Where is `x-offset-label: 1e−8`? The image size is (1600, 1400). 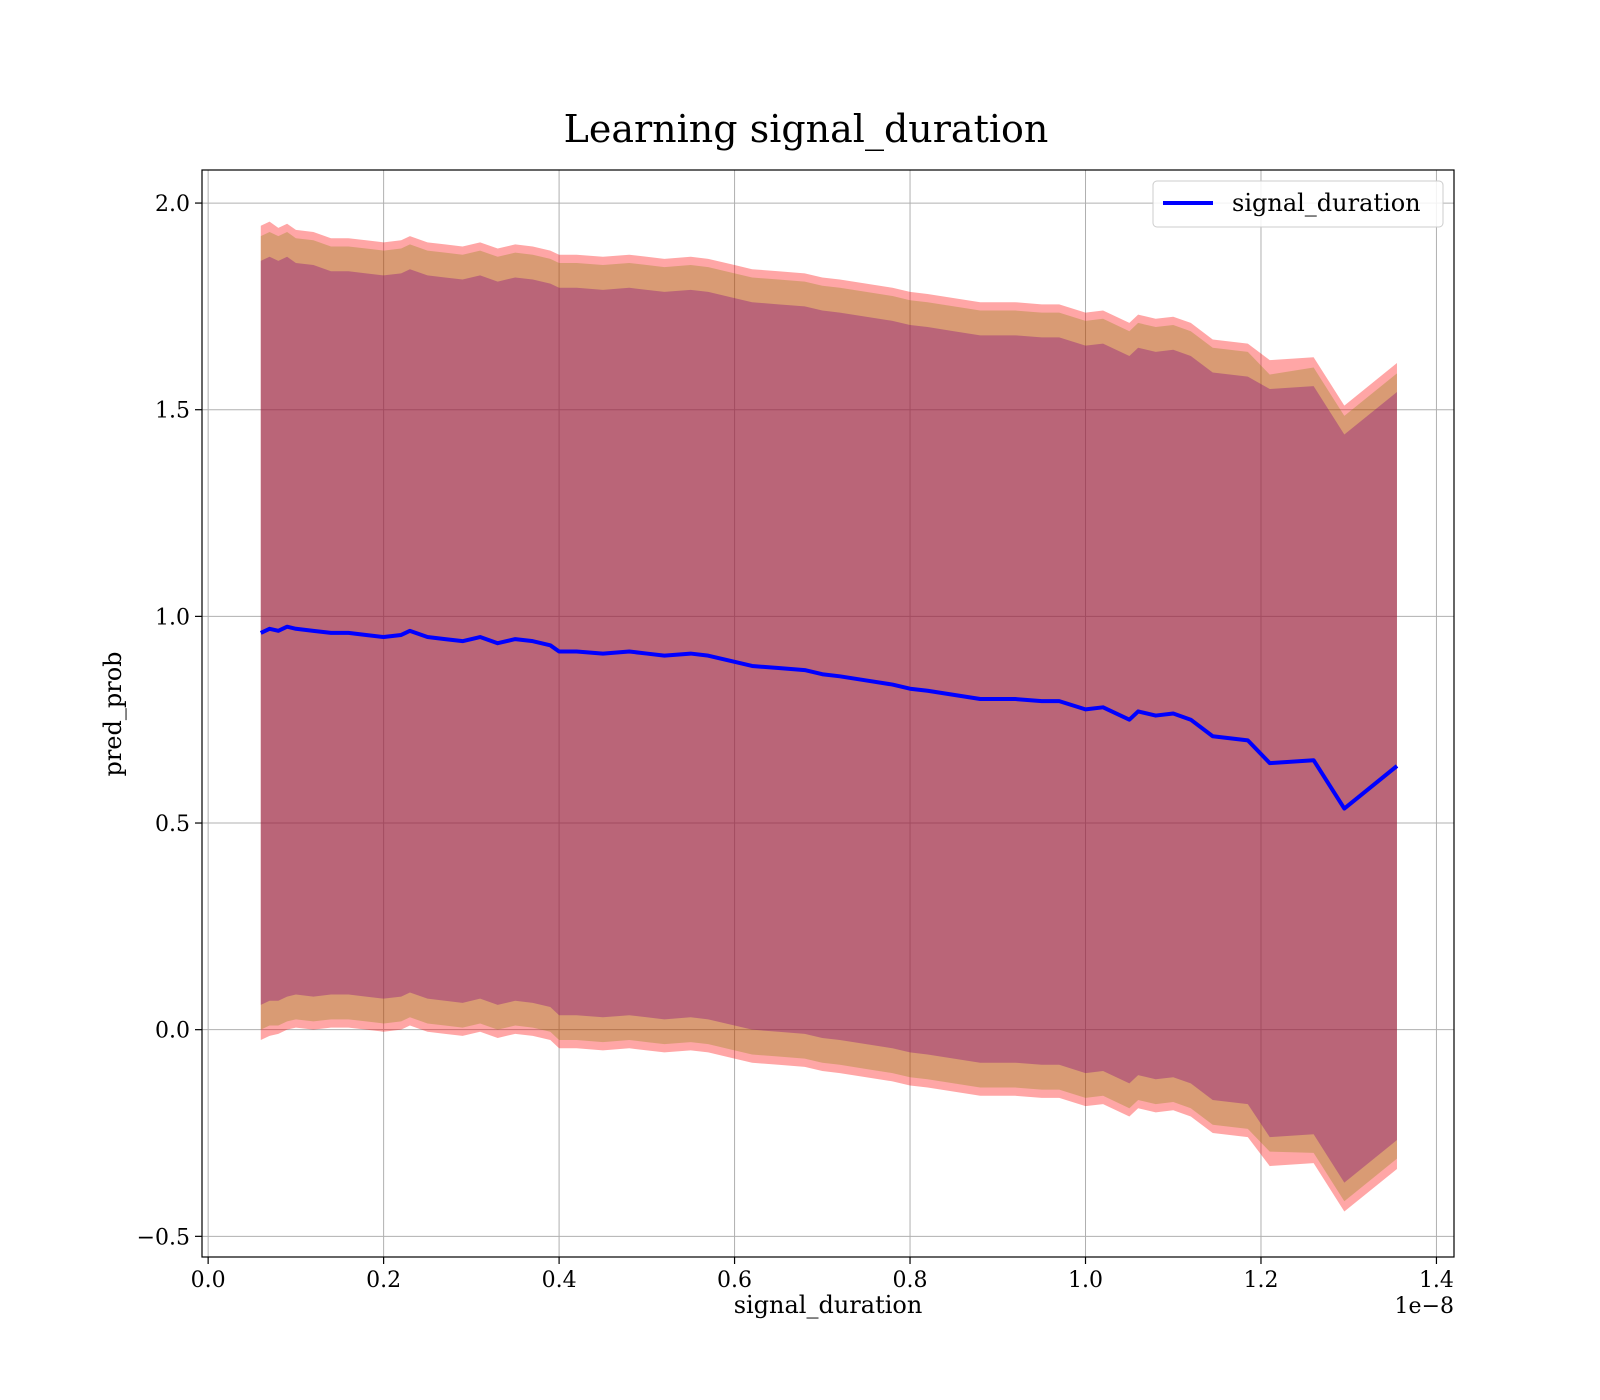
x-offset-label: 1e−8 is located at coordinates (1424, 1306).